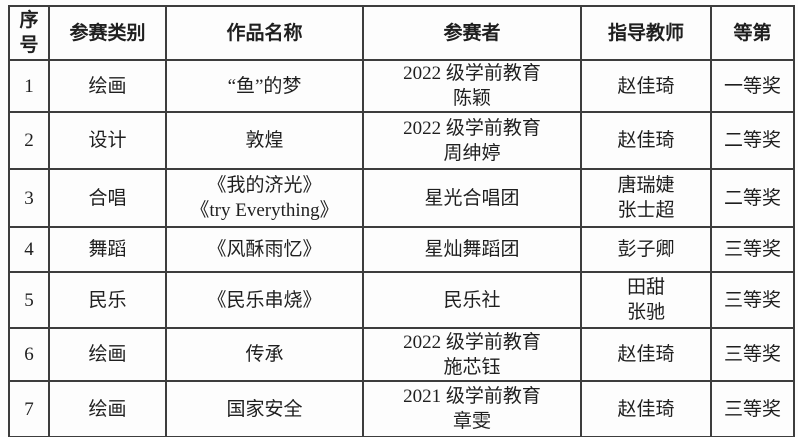  I want to click on column-header-work-title: 作品名称, so click(264, 33).